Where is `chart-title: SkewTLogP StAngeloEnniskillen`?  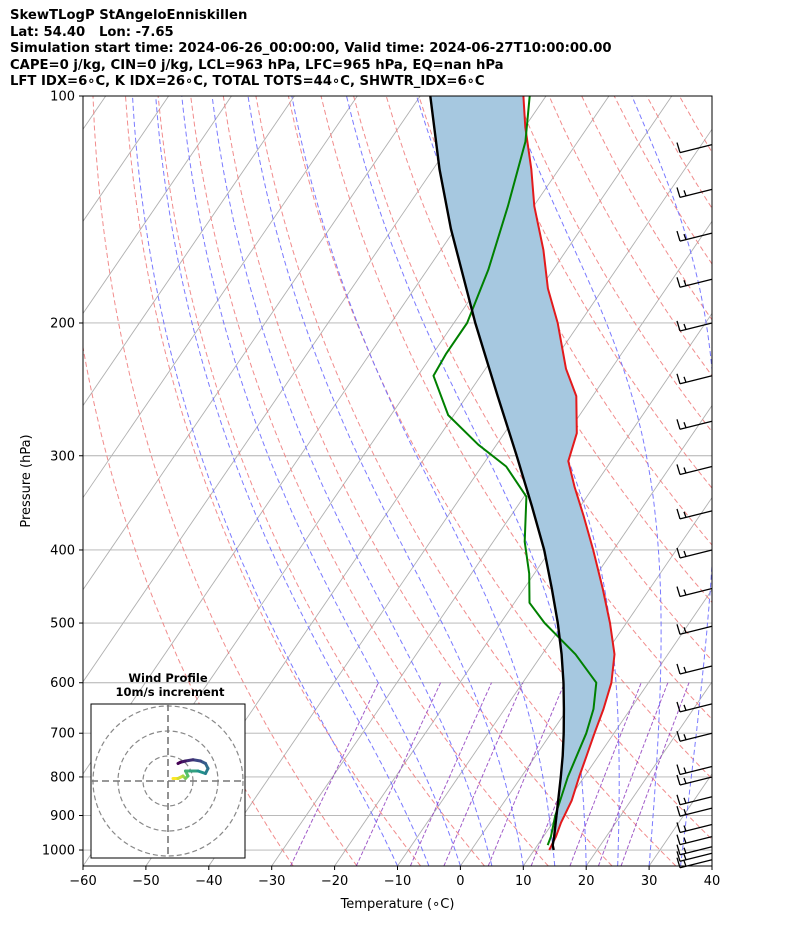
chart-title: SkewTLogP StAngeloEnniskillen is located at coordinates (129, 15).